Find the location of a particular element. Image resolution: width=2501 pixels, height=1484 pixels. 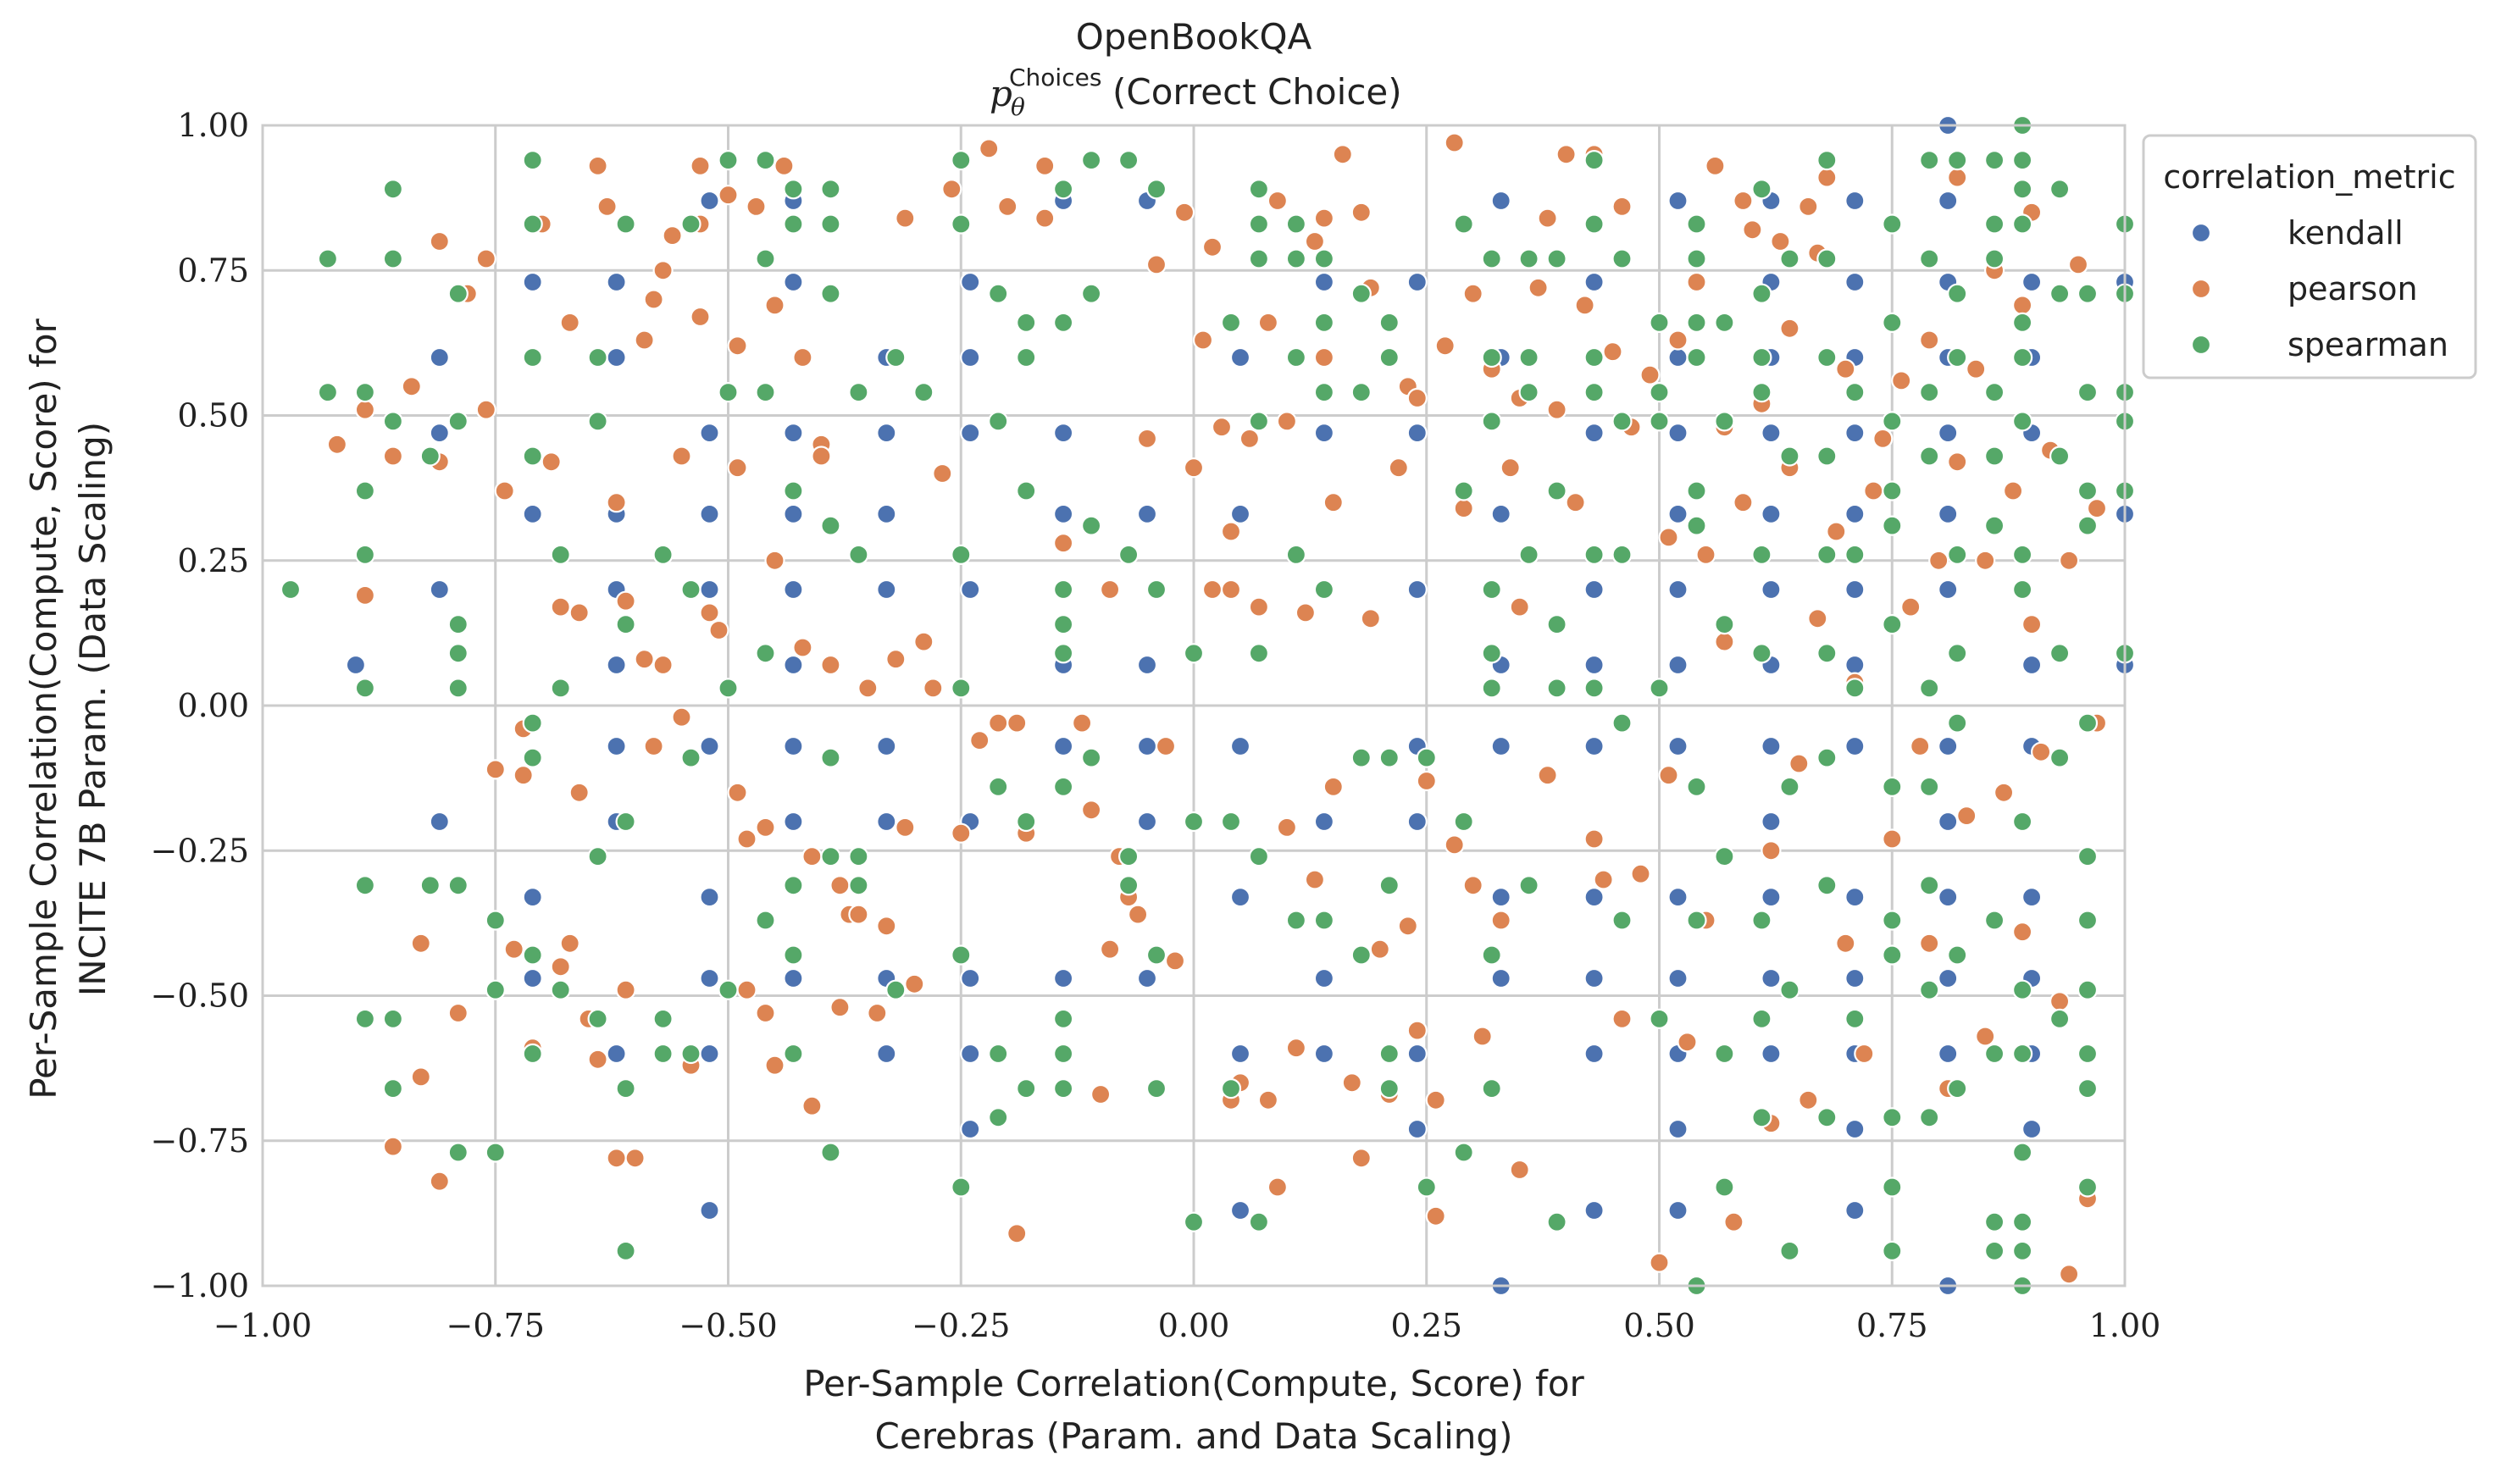

legend-marker-spearman is located at coordinates (2201, 345).